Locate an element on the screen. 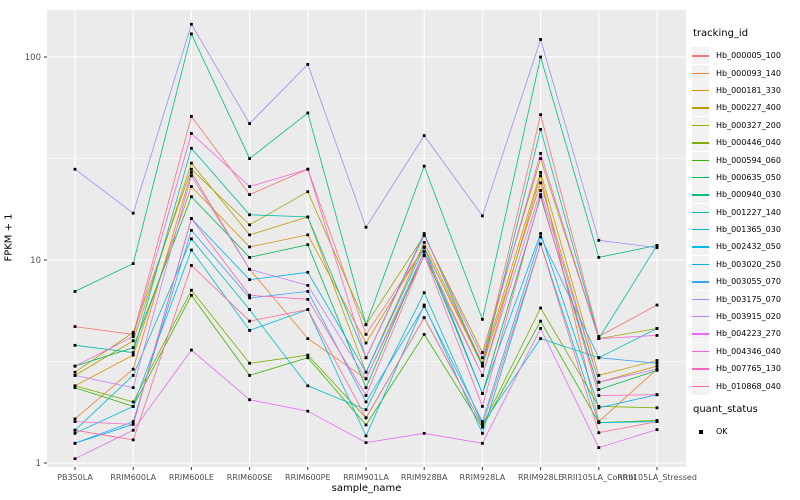 The height and width of the screenshot is (500, 800). legend-item-Hb_007765_130: Hb_007765_130 is located at coordinates (746, 369).